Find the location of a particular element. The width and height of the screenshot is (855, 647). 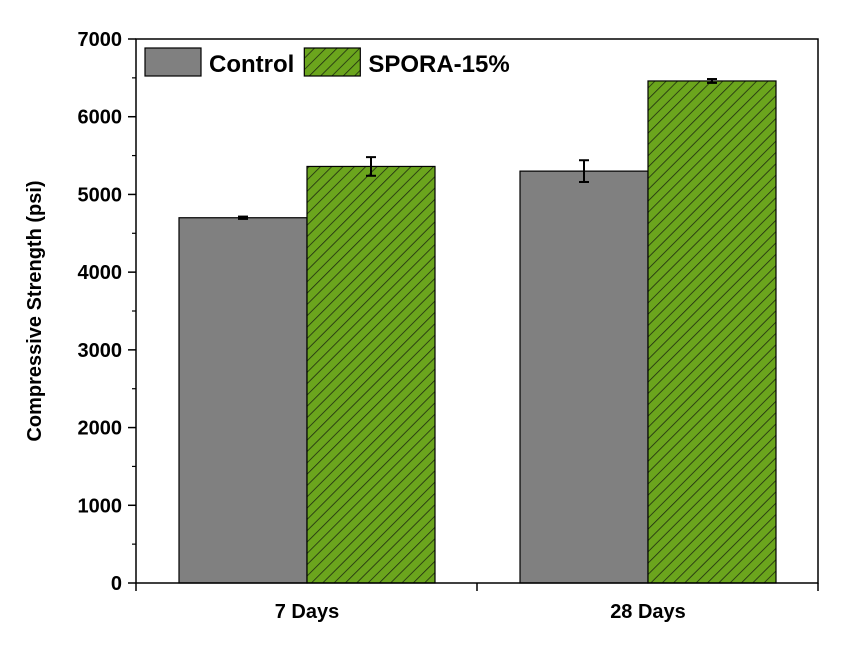

x-tick-label: 28 Days is located at coordinates (648, 612).